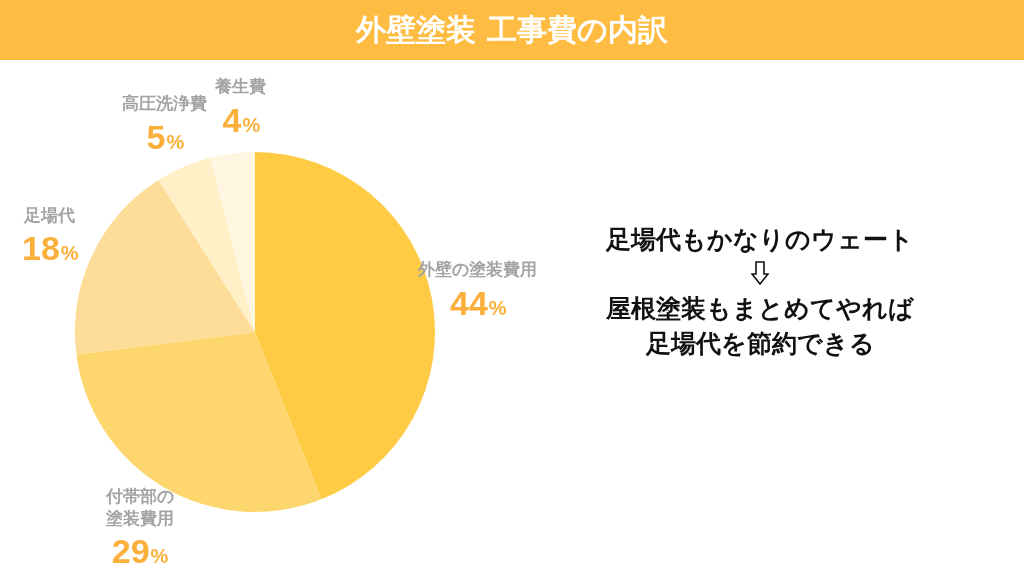  Describe the element at coordinates (760, 240) in the screenshot. I see `text: 足場代もかなりのウェート` at that location.